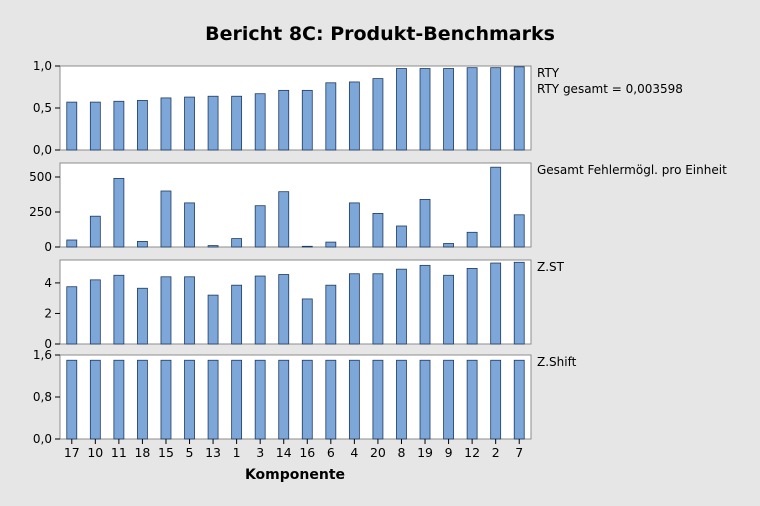 The image size is (760, 506). What do you see at coordinates (237, 452) in the screenshot?
I see `x-tick-label: 1` at bounding box center [237, 452].